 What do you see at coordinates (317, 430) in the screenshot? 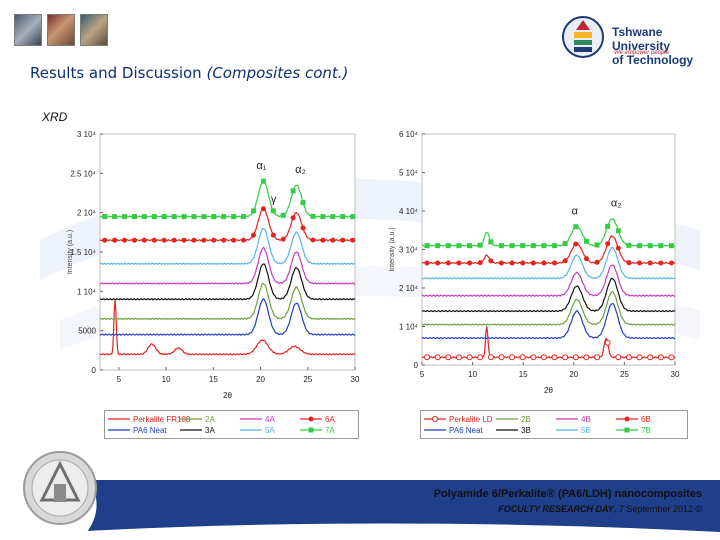
I see `legend-item: 7A` at bounding box center [317, 430].